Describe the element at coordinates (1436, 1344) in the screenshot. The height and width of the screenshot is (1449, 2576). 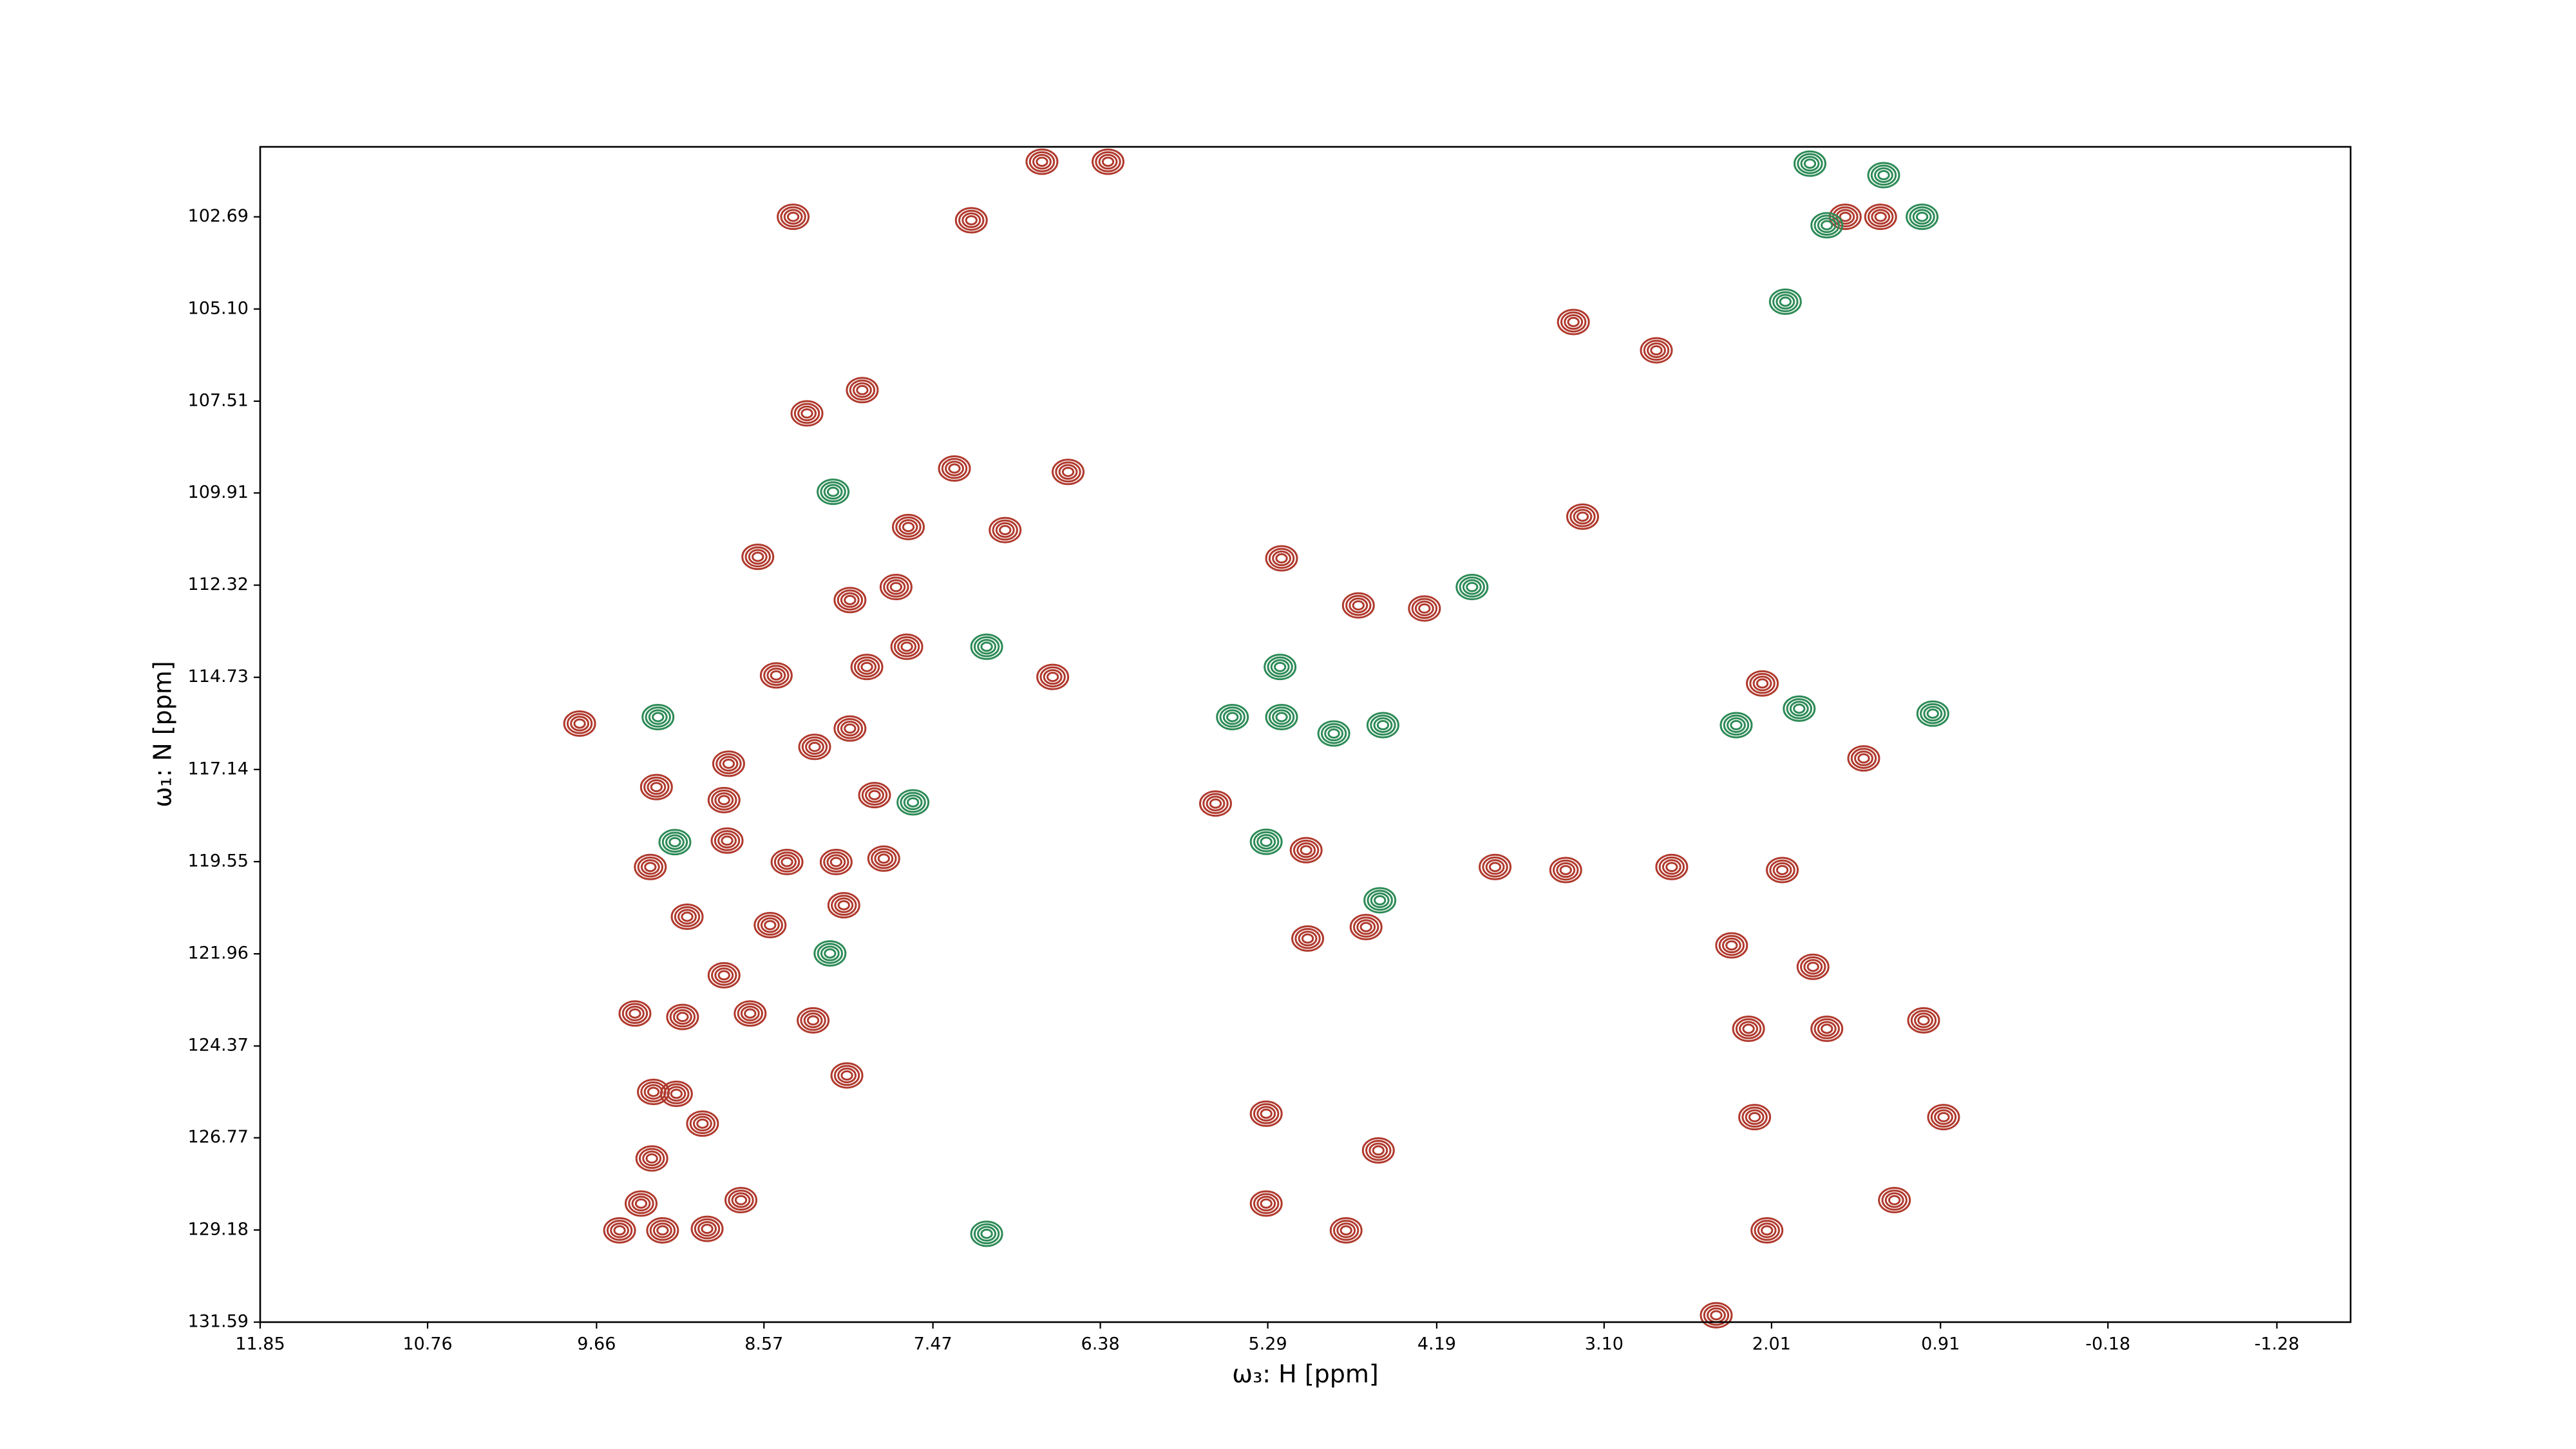
I see `x-tick-label: 4.19` at that location.